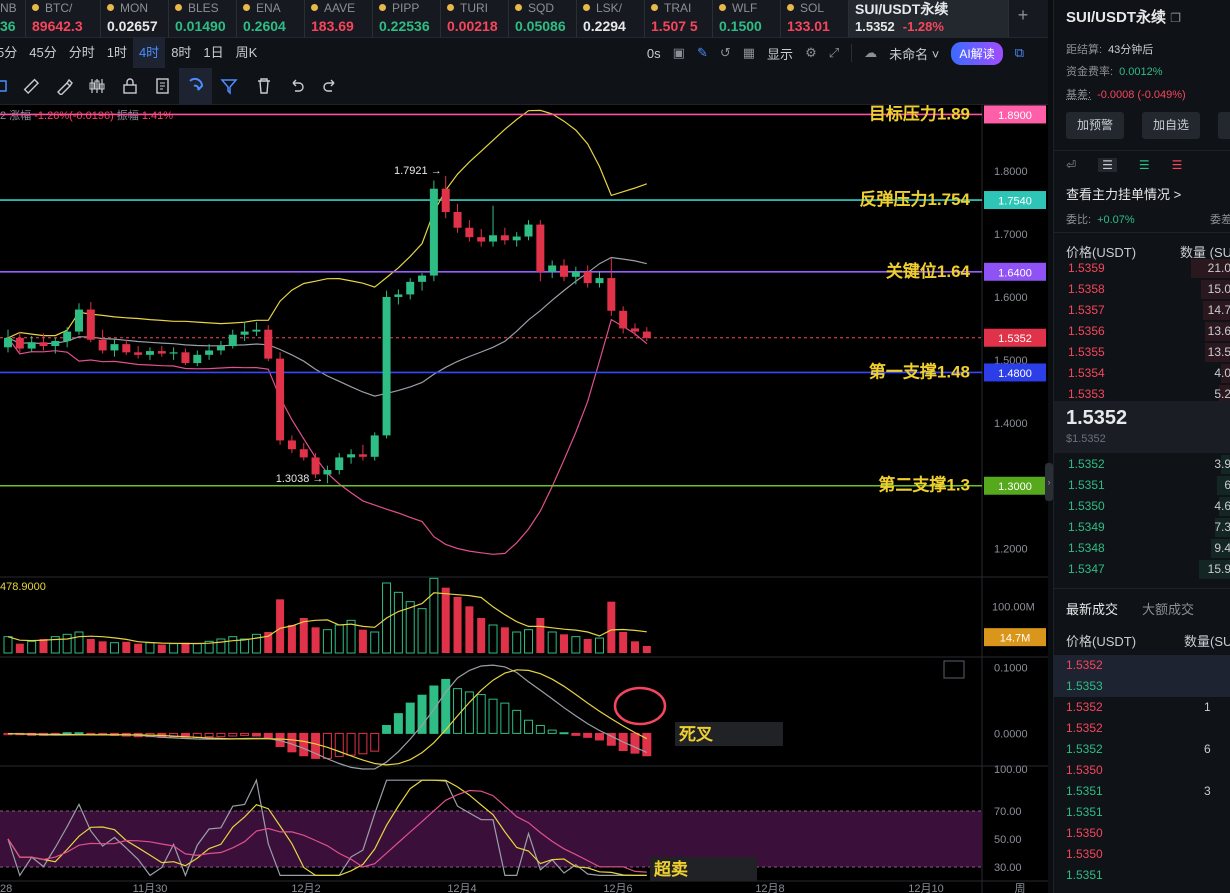 The width and height of the screenshot is (1230, 893). I want to click on pen-icon: ✎, so click(702, 52).